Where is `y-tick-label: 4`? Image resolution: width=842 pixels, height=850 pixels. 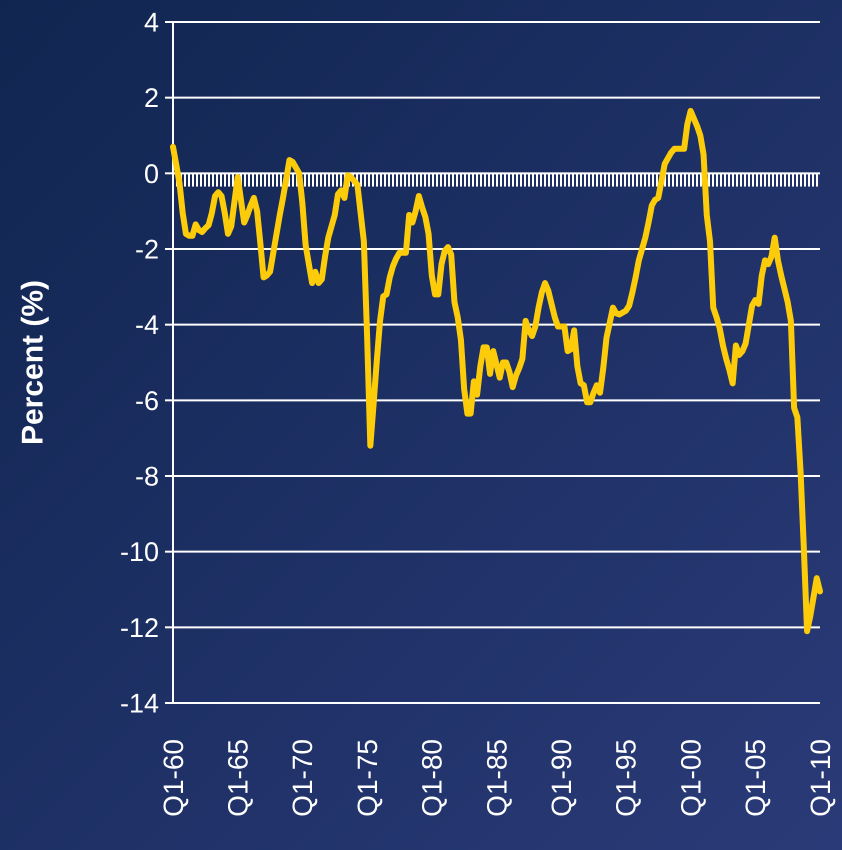
y-tick-label: 4 is located at coordinates (151, 22).